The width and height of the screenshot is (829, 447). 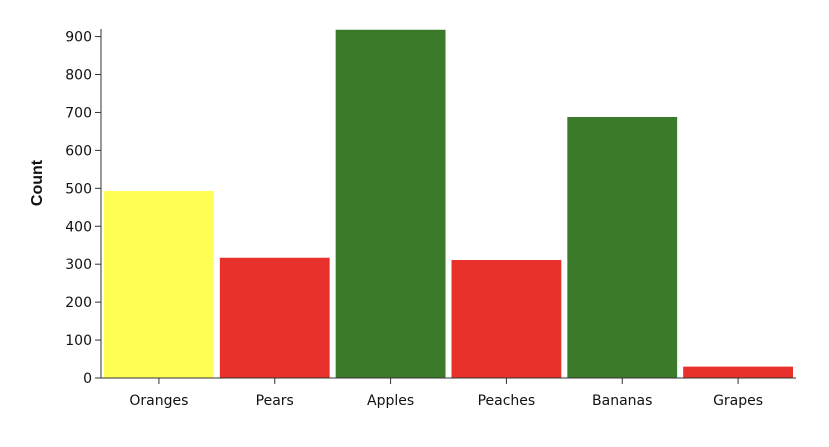 I want to click on y-tick-label: 0, so click(x=87, y=379).